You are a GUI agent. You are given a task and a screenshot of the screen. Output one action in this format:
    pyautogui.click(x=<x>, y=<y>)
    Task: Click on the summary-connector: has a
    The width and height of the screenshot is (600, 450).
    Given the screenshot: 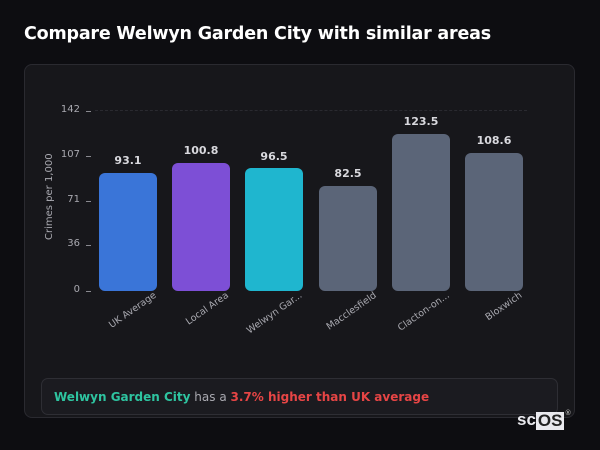 What is the action you would take?
    pyautogui.click(x=210, y=396)
    